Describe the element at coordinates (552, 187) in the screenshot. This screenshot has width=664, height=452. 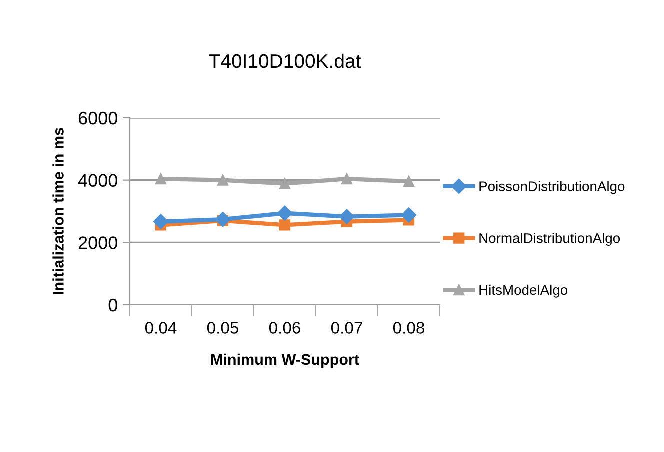
I see `legend-label: PoissonDistributionAlgo` at that location.